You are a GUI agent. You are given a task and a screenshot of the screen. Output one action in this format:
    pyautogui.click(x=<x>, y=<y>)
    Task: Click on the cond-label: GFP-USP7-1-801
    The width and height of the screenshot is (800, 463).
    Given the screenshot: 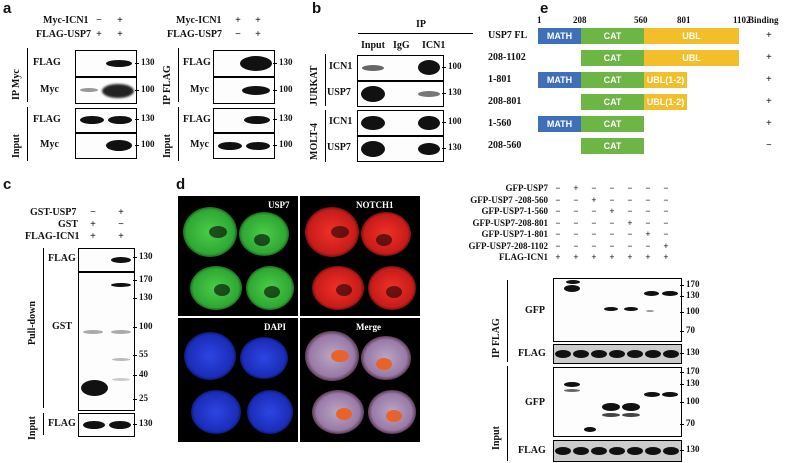 What is the action you would take?
    pyautogui.click(x=515, y=234)
    